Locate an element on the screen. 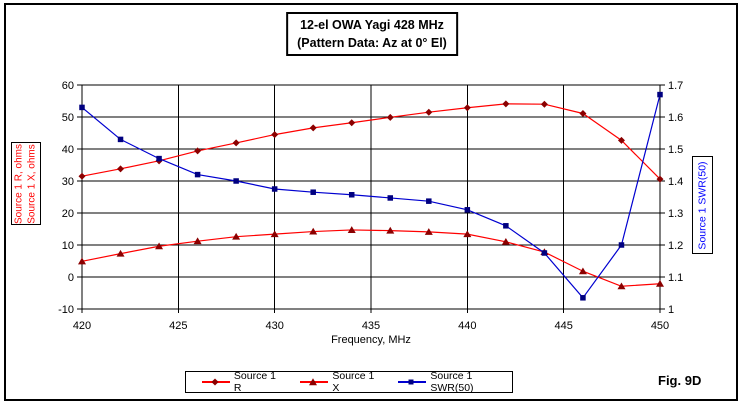  left-axis-label-box: Source 1 R, ohms Source 1 X, ohms is located at coordinates (26, 183).